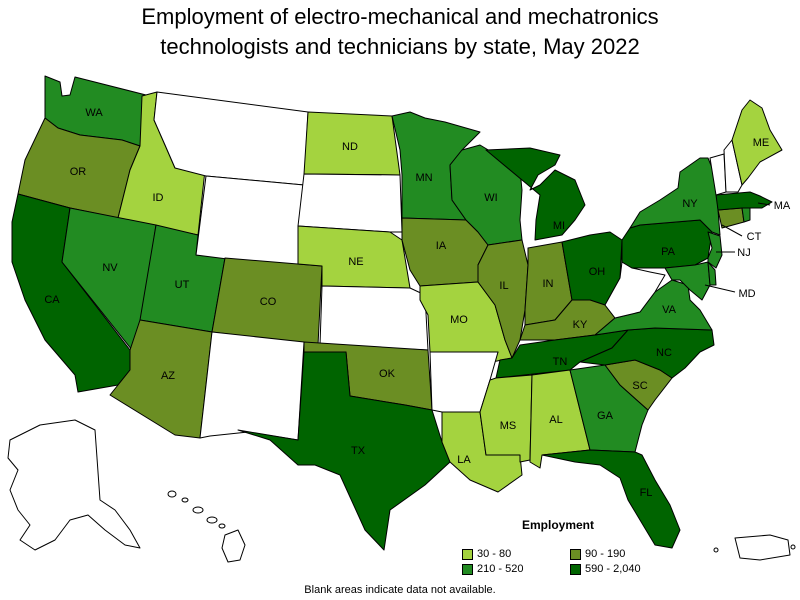 The height and width of the screenshot is (600, 800). What do you see at coordinates (535, 194) in the screenshot?
I see `state-mi` at bounding box center [535, 194].